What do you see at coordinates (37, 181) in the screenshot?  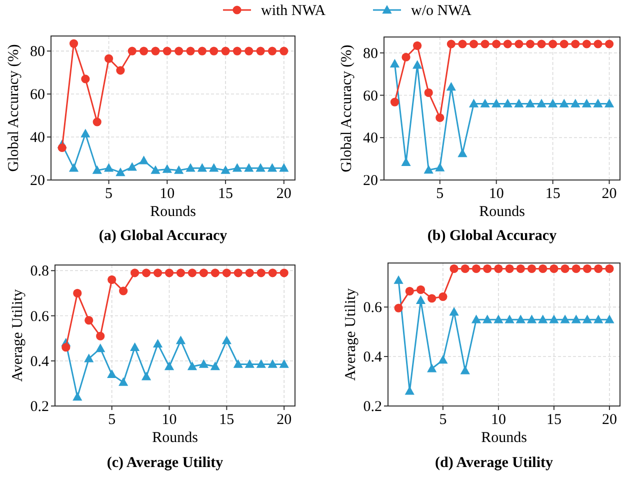 I see `y-tick-label: 20` at bounding box center [37, 181].